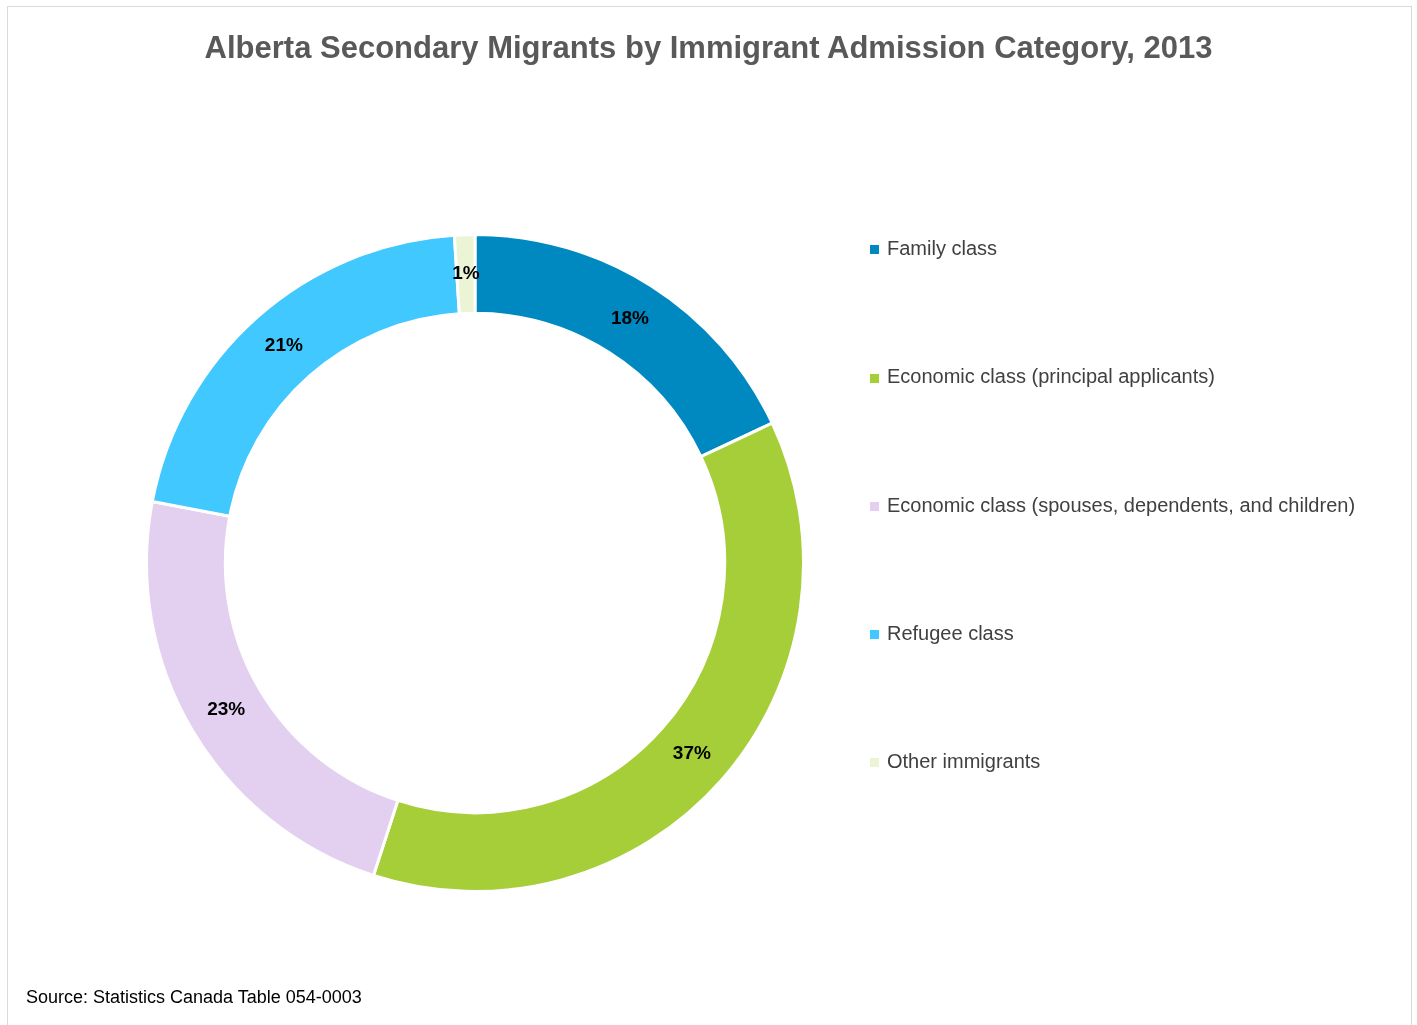 The image size is (1417, 1025). Describe the element at coordinates (691, 753) in the screenshot. I see `data-label: 37%` at that location.